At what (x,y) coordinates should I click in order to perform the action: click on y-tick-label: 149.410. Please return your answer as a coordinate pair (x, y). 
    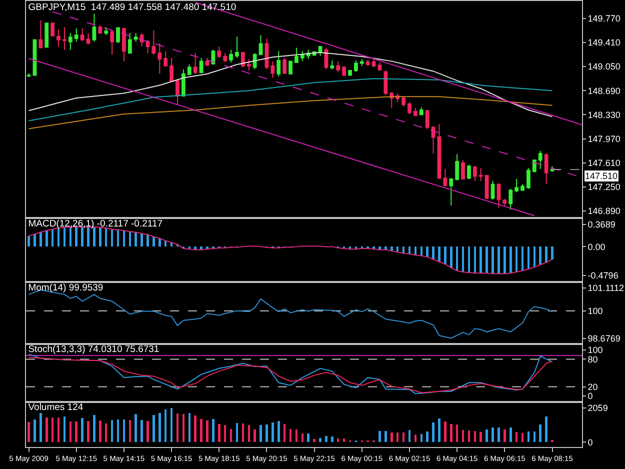
    Looking at the image, I should click on (604, 43).